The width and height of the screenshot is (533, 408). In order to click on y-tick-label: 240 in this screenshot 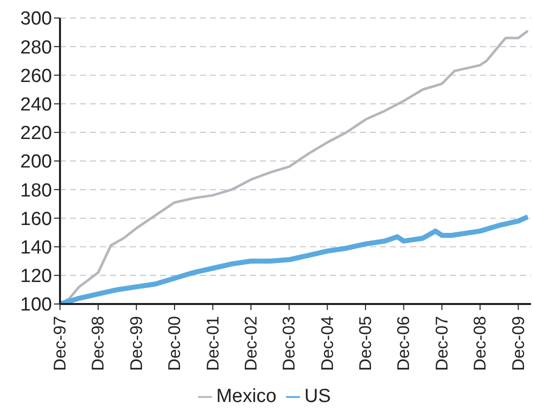, I will do `click(36, 105)`.